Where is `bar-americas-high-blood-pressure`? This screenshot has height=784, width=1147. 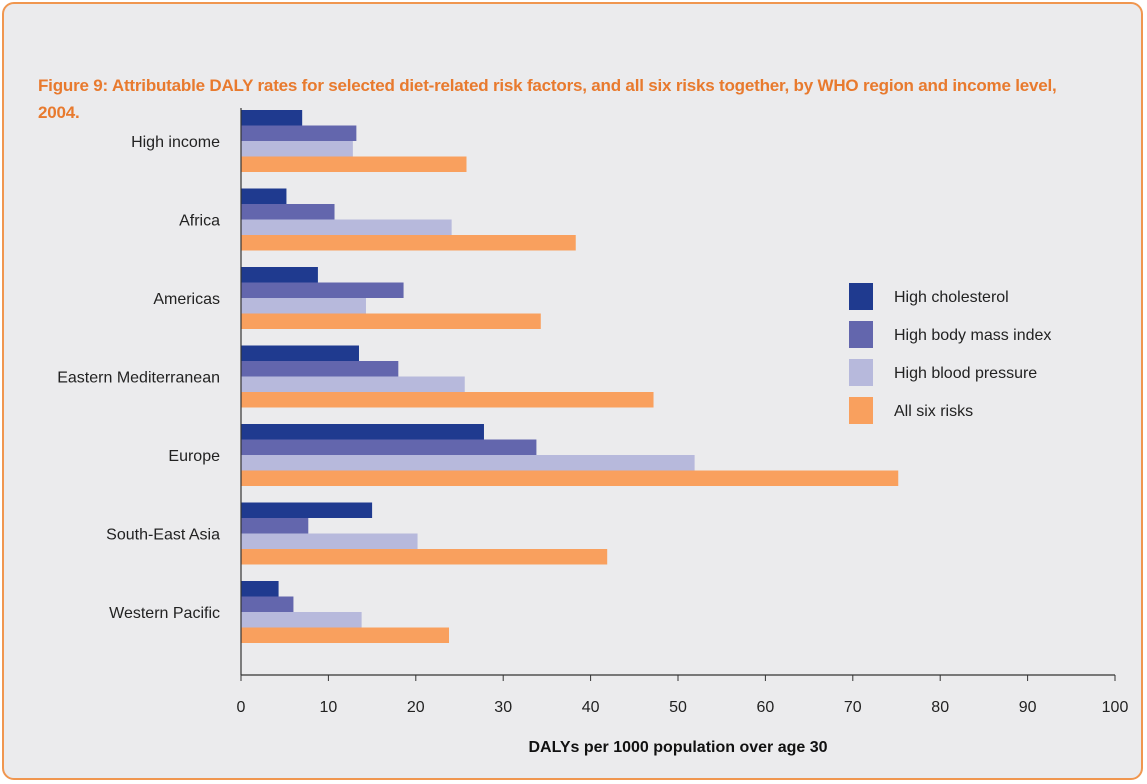
bar-americas-high-blood-pressure is located at coordinates (303, 306).